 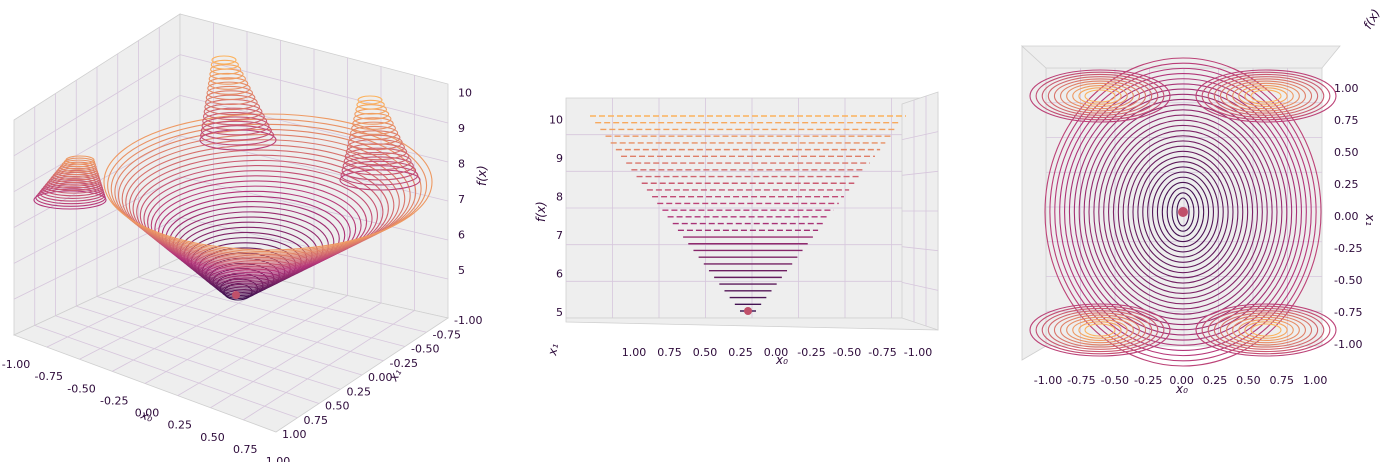 What do you see at coordinates (1248, 380) in the screenshot?
I see `panel3-x-tick-label: 0.50` at bounding box center [1248, 380].